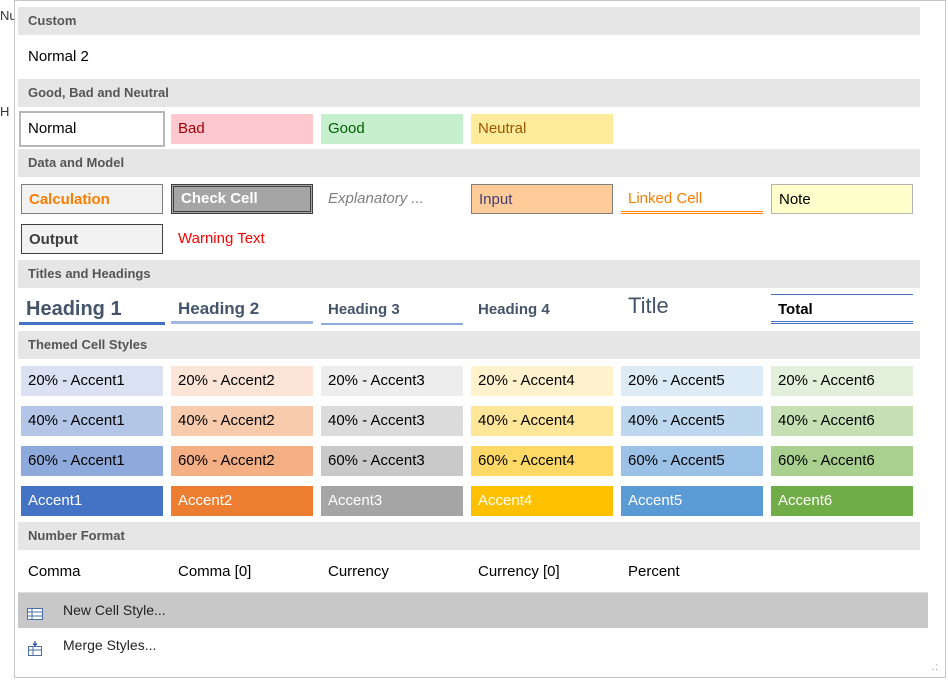 Image resolution: width=948 pixels, height=680 pixels. I want to click on style-linked-cell: Linked Cell, so click(692, 199).